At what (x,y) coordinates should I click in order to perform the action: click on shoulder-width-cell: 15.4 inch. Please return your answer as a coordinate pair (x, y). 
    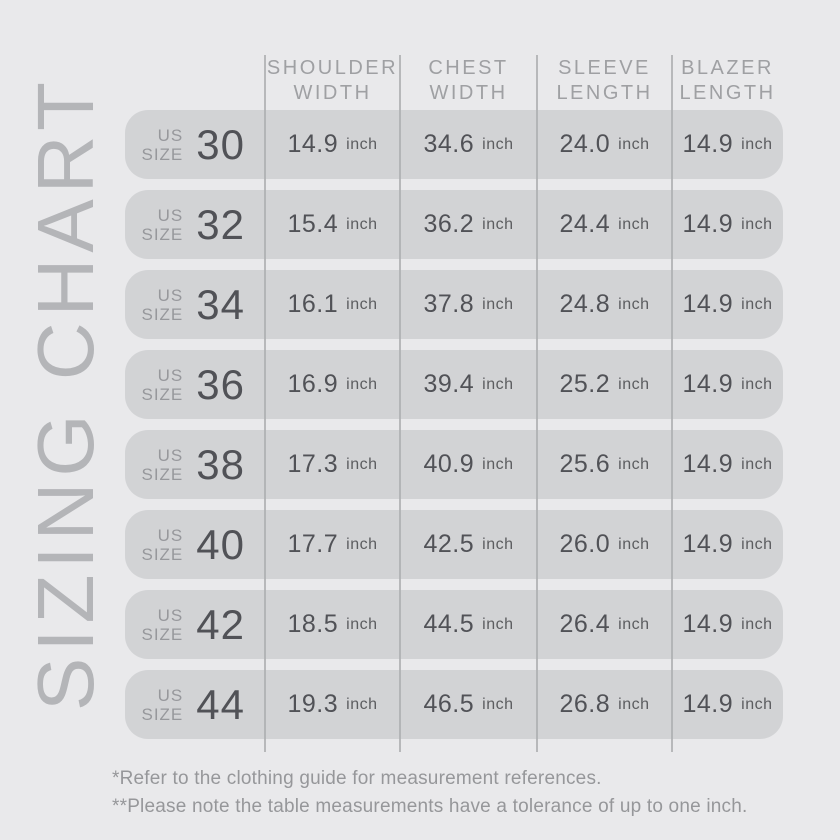
    Looking at the image, I should click on (332, 224).